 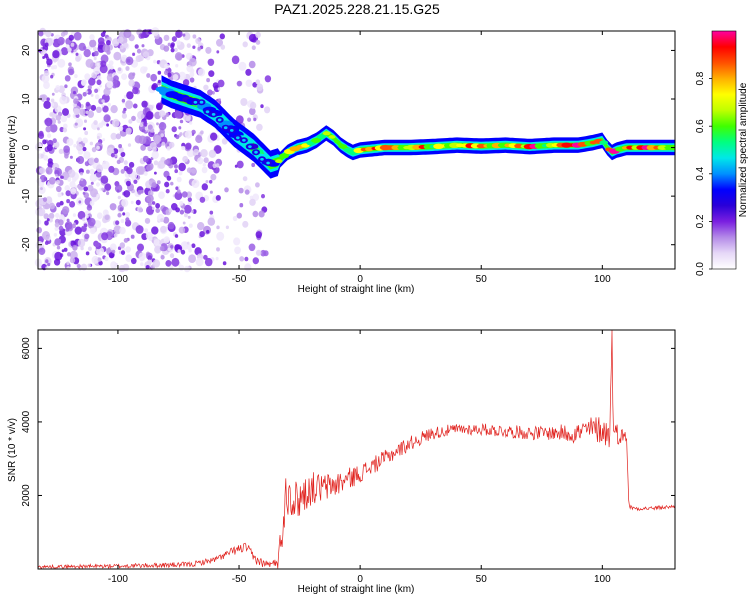 What do you see at coordinates (703, 173) in the screenshot?
I see `colorbar-ticks: 0.0 0.2 0.4 0.6 0.8` at bounding box center [703, 173].